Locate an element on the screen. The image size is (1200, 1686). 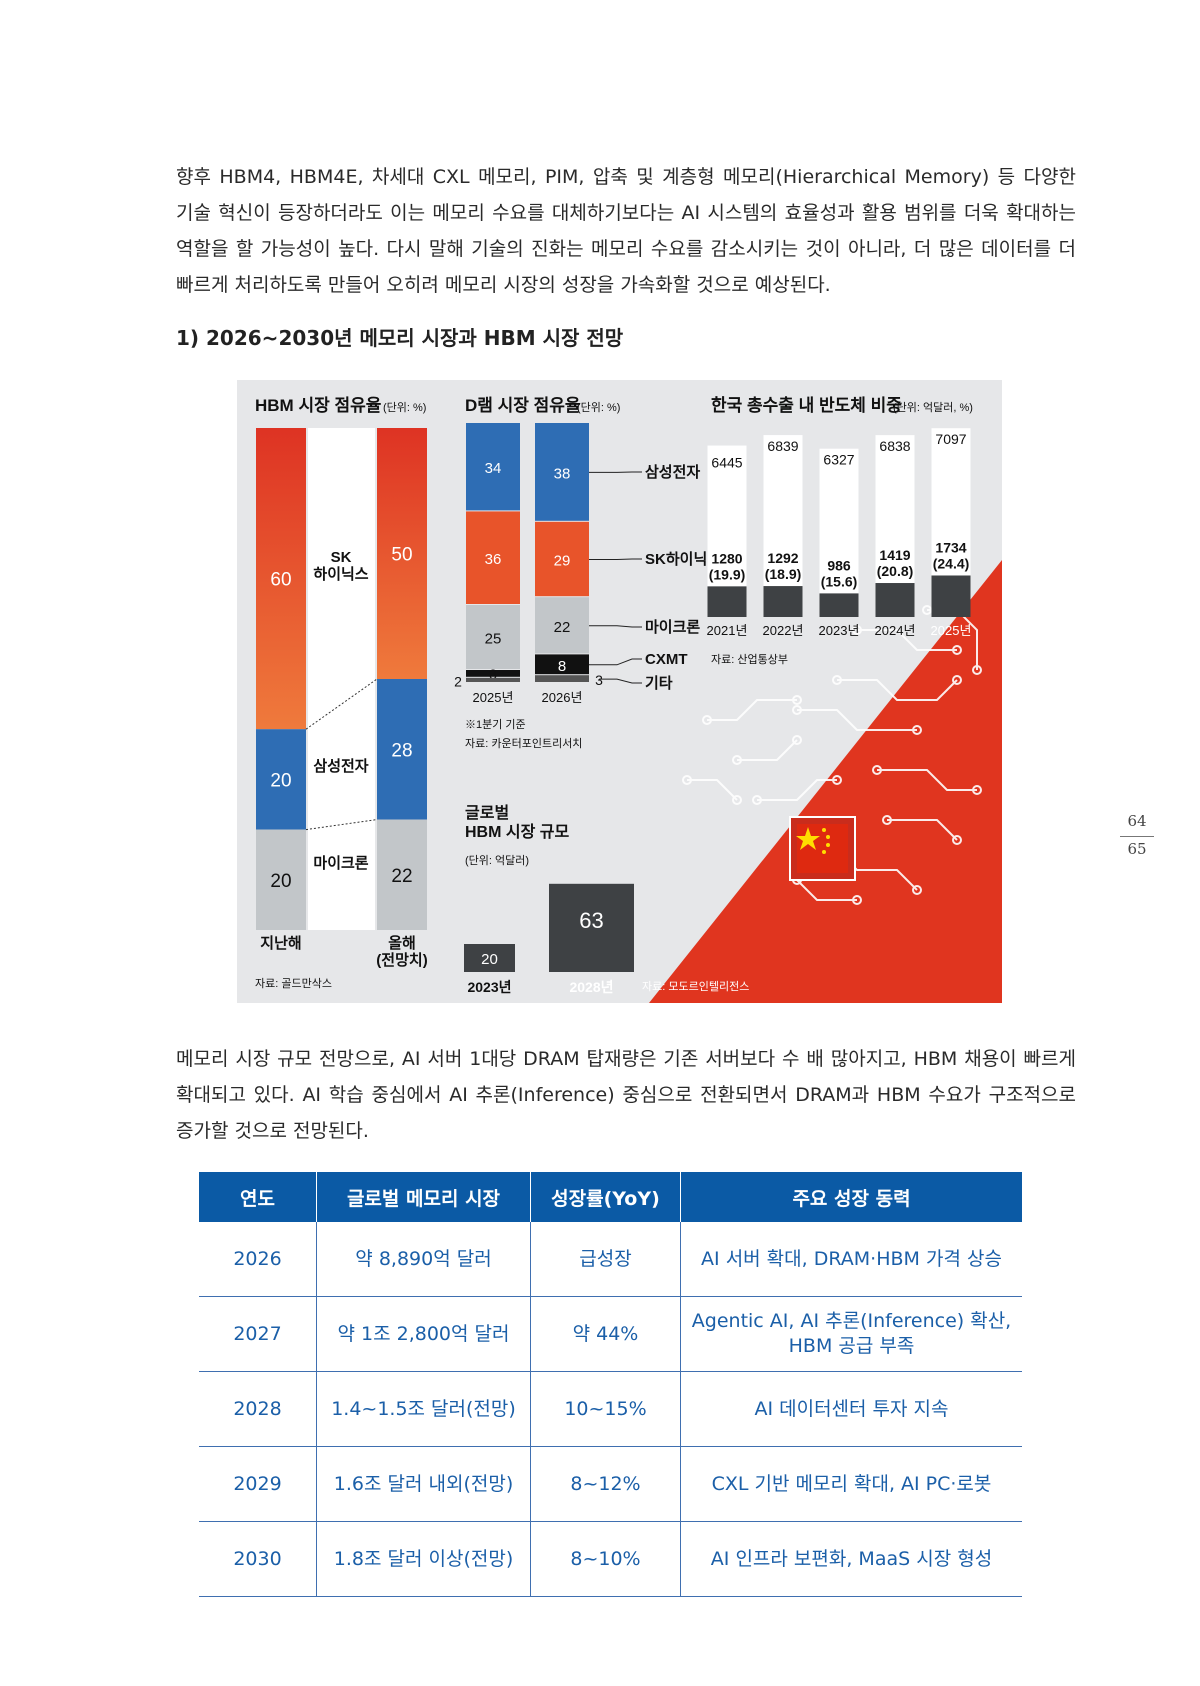
exports-total-value: 6327 is located at coordinates (838, 460).